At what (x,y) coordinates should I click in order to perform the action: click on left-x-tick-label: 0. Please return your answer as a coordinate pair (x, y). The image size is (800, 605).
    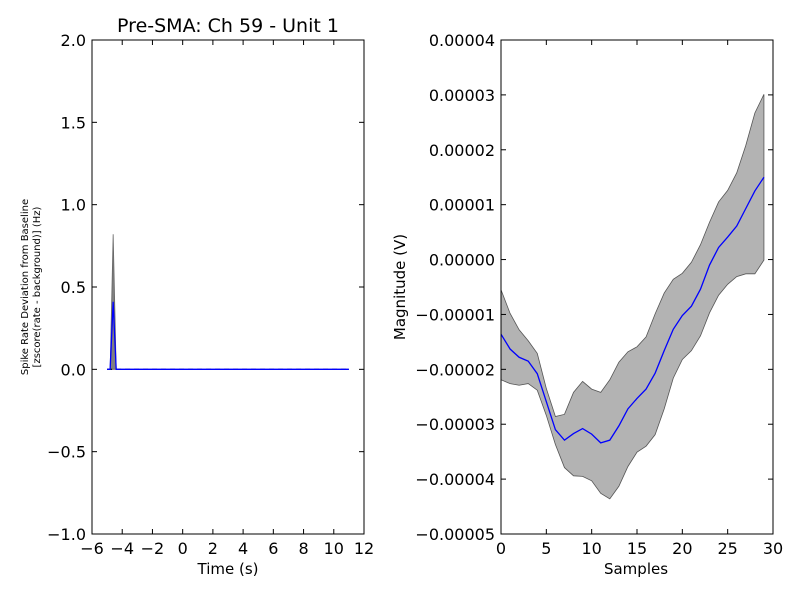
    Looking at the image, I should click on (183, 548).